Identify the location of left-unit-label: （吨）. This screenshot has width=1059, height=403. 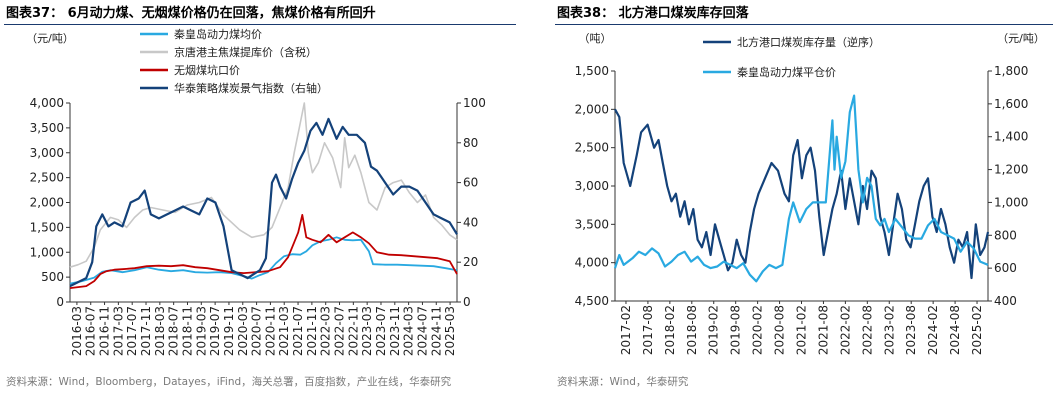
(595, 38).